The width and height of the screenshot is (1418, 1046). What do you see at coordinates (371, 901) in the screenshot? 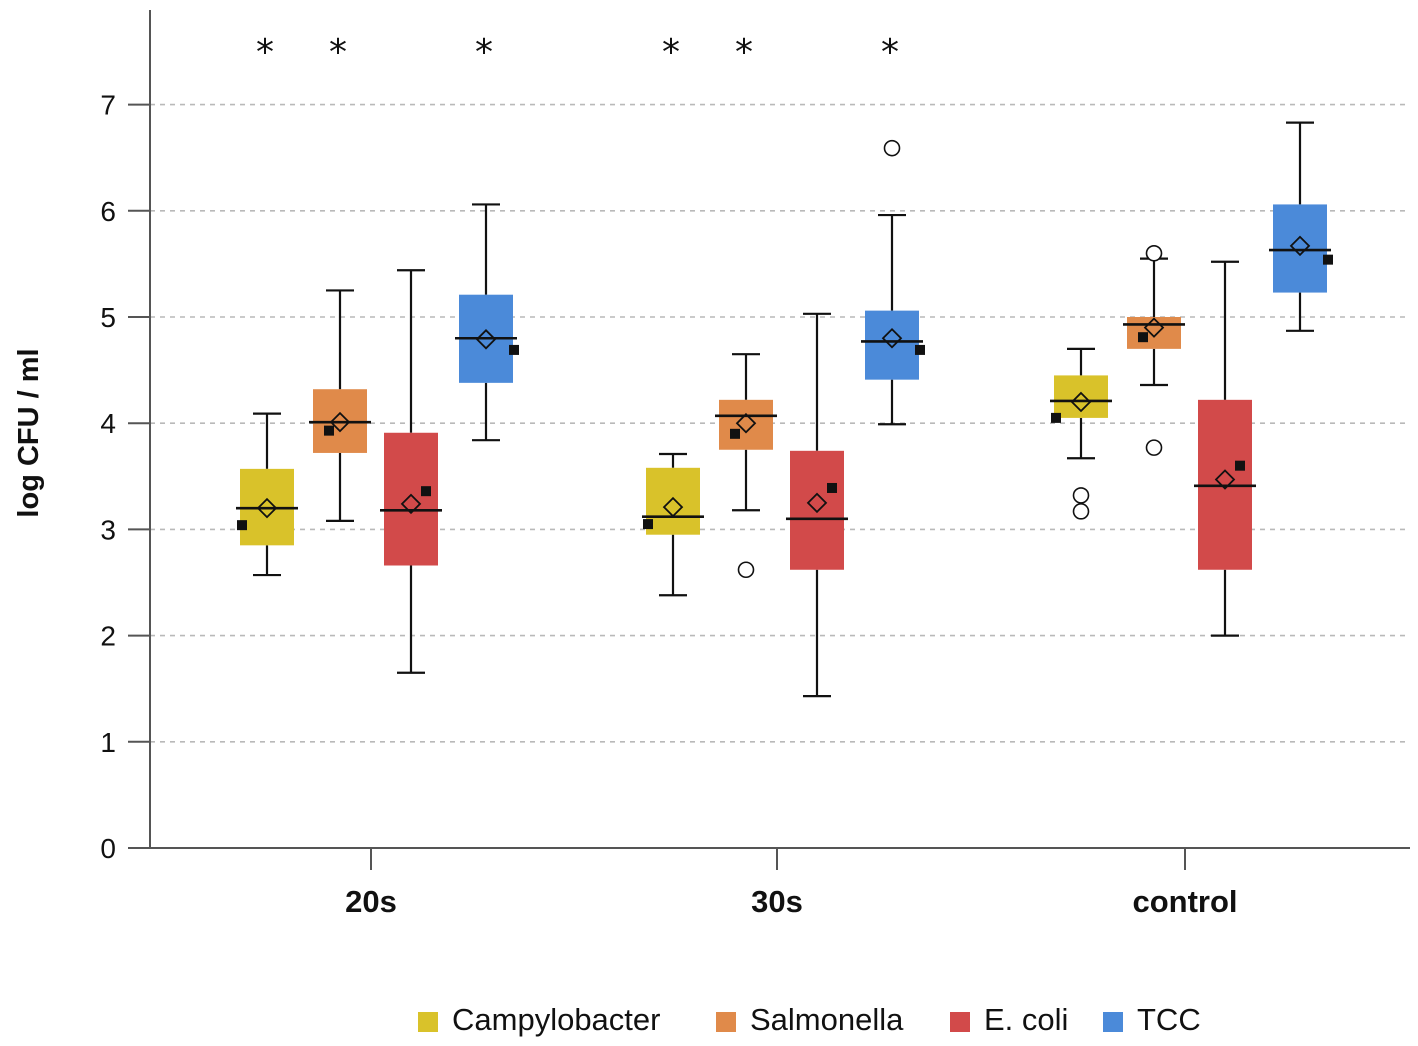
I see `x-category-label: 20s` at bounding box center [371, 901].